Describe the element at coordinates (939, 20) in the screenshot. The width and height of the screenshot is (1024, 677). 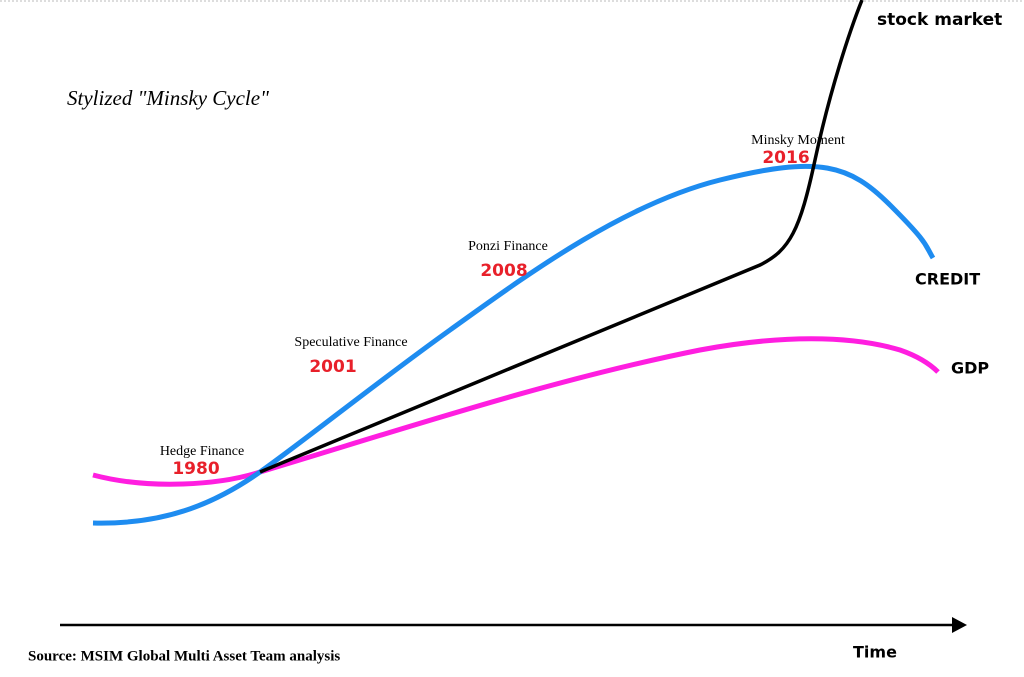
I see `stock-label: stock market` at that location.